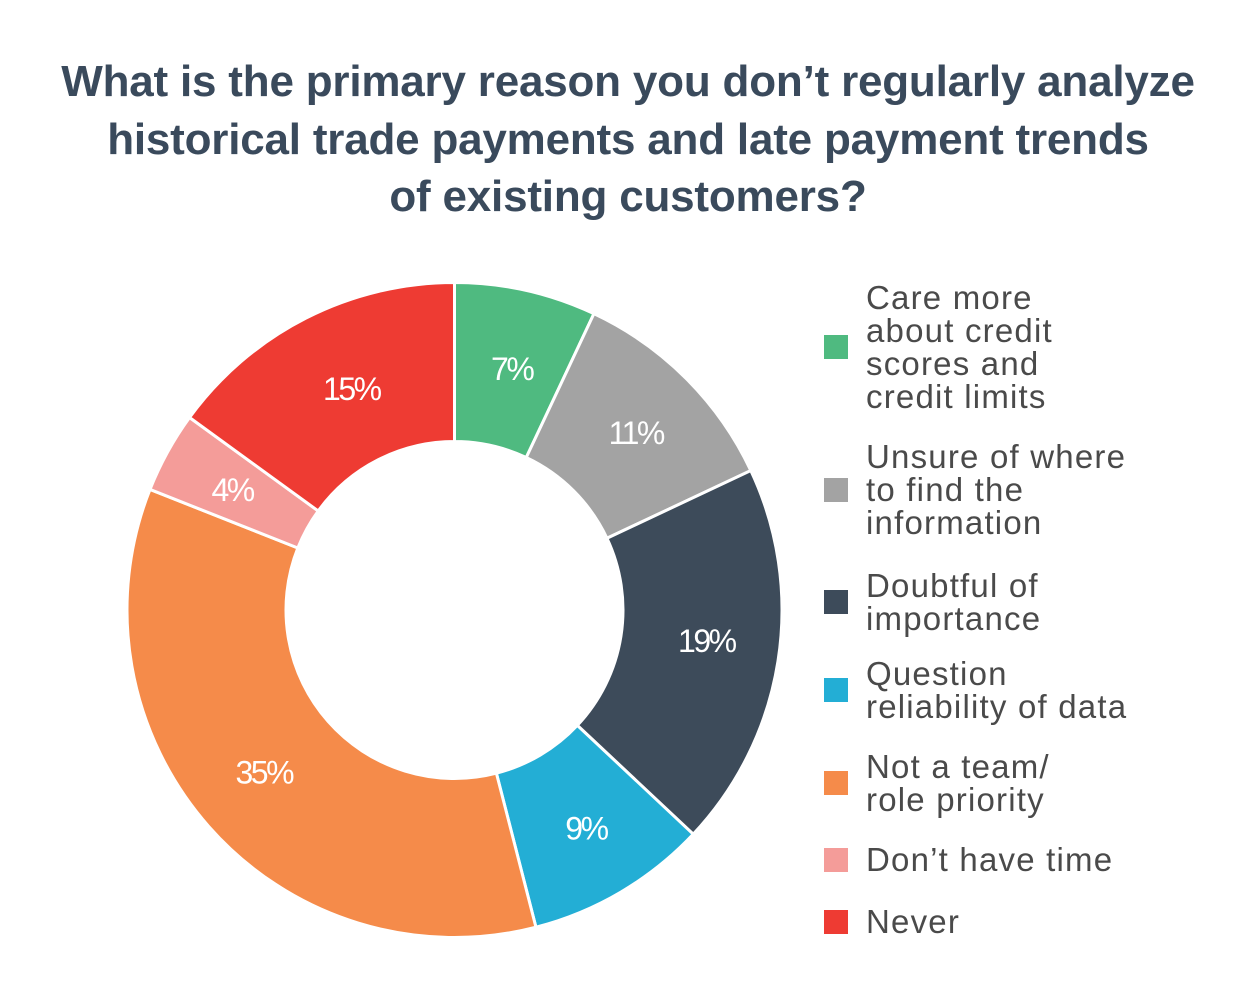  I want to click on legend-item-question-reliability-of-data: Question reliability of data, so click(1024, 690).